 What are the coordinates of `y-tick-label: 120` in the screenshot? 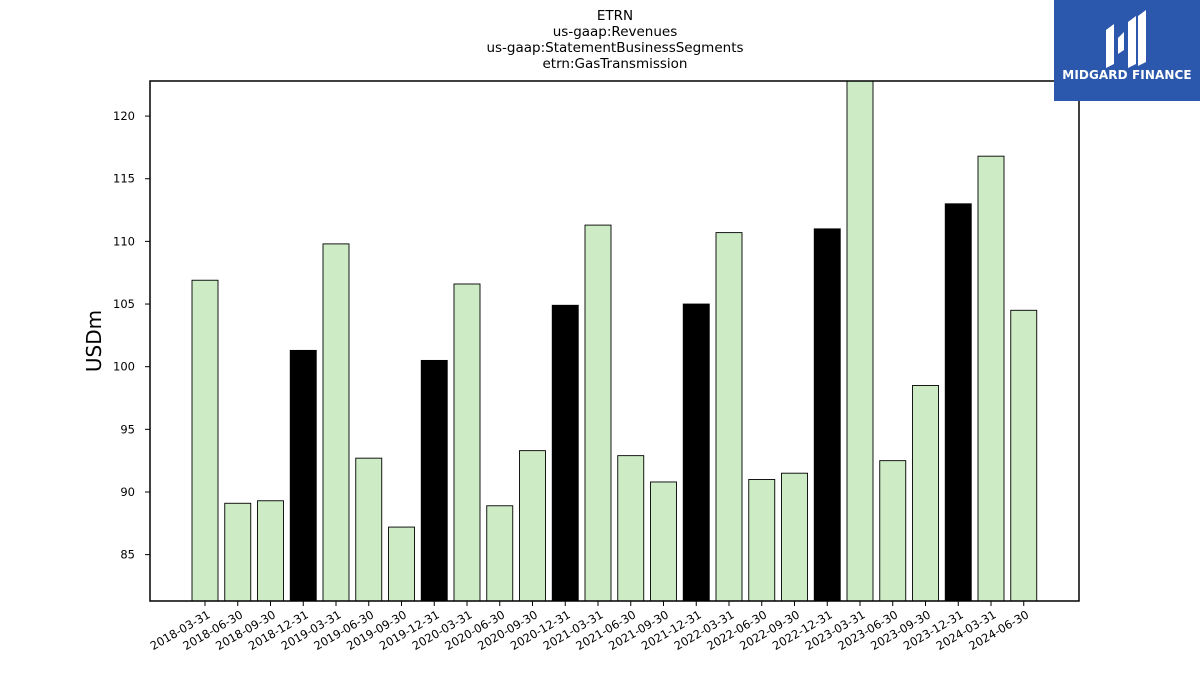 It's located at (124, 116).